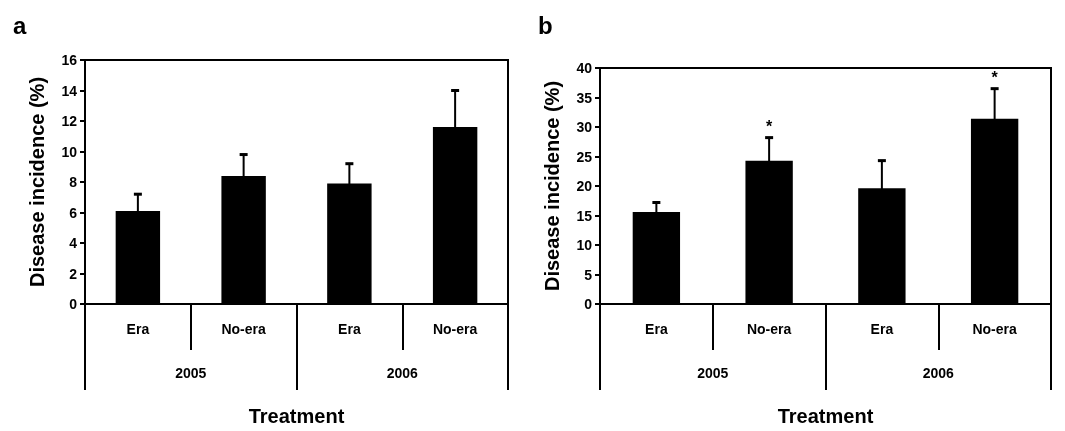 This screenshot has width=1065, height=431. Describe the element at coordinates (545, 25) in the screenshot. I see `chart-title: b` at that location.